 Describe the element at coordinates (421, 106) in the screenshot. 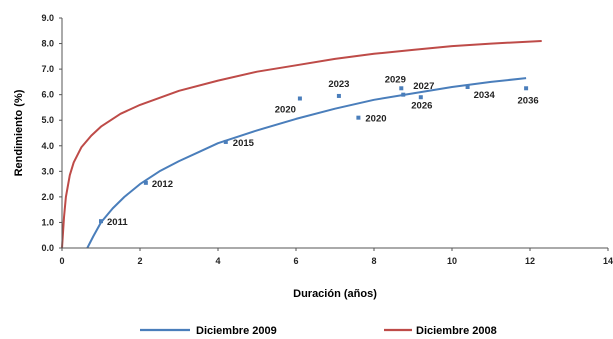

I see `data-label: 2026` at that location.